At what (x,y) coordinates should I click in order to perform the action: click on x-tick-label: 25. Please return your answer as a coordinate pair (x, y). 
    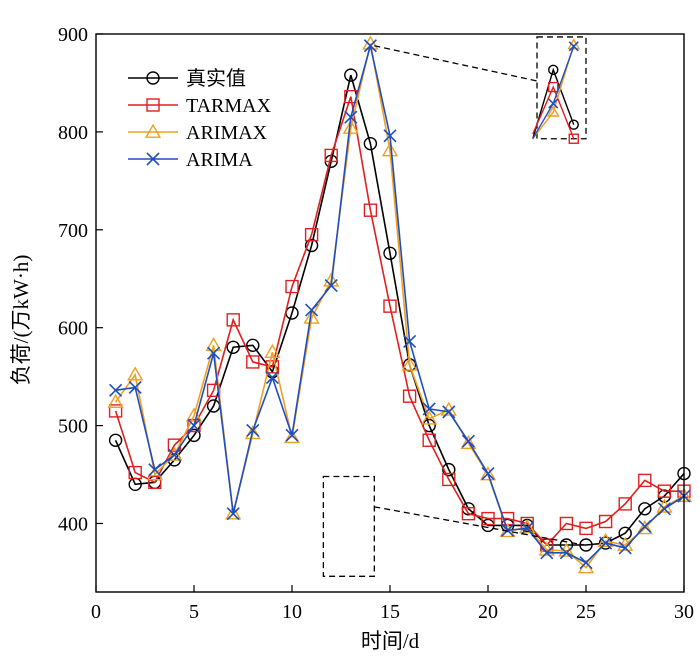
    Looking at the image, I should click on (586, 612).